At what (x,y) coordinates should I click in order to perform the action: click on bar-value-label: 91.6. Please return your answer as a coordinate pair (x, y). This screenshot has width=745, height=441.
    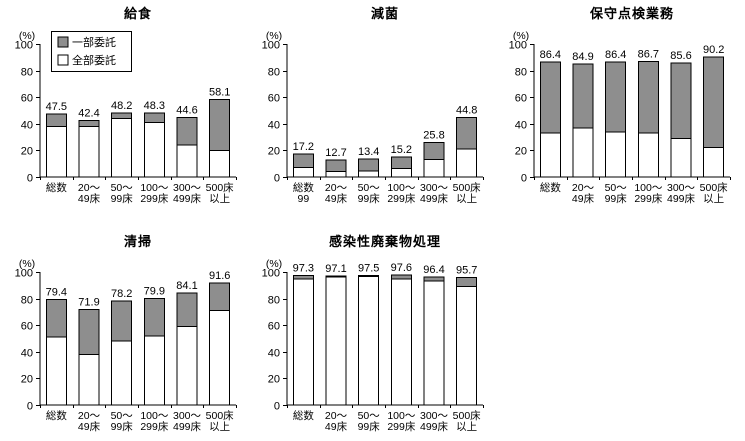
    Looking at the image, I should click on (219, 276).